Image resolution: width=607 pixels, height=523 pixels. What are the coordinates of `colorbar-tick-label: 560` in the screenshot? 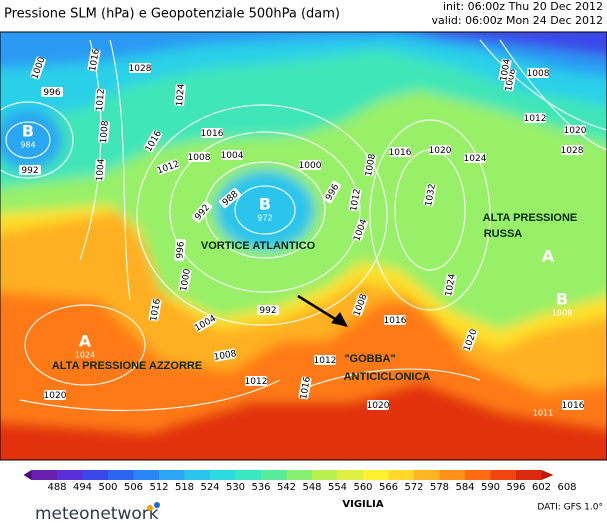 It's located at (362, 487).